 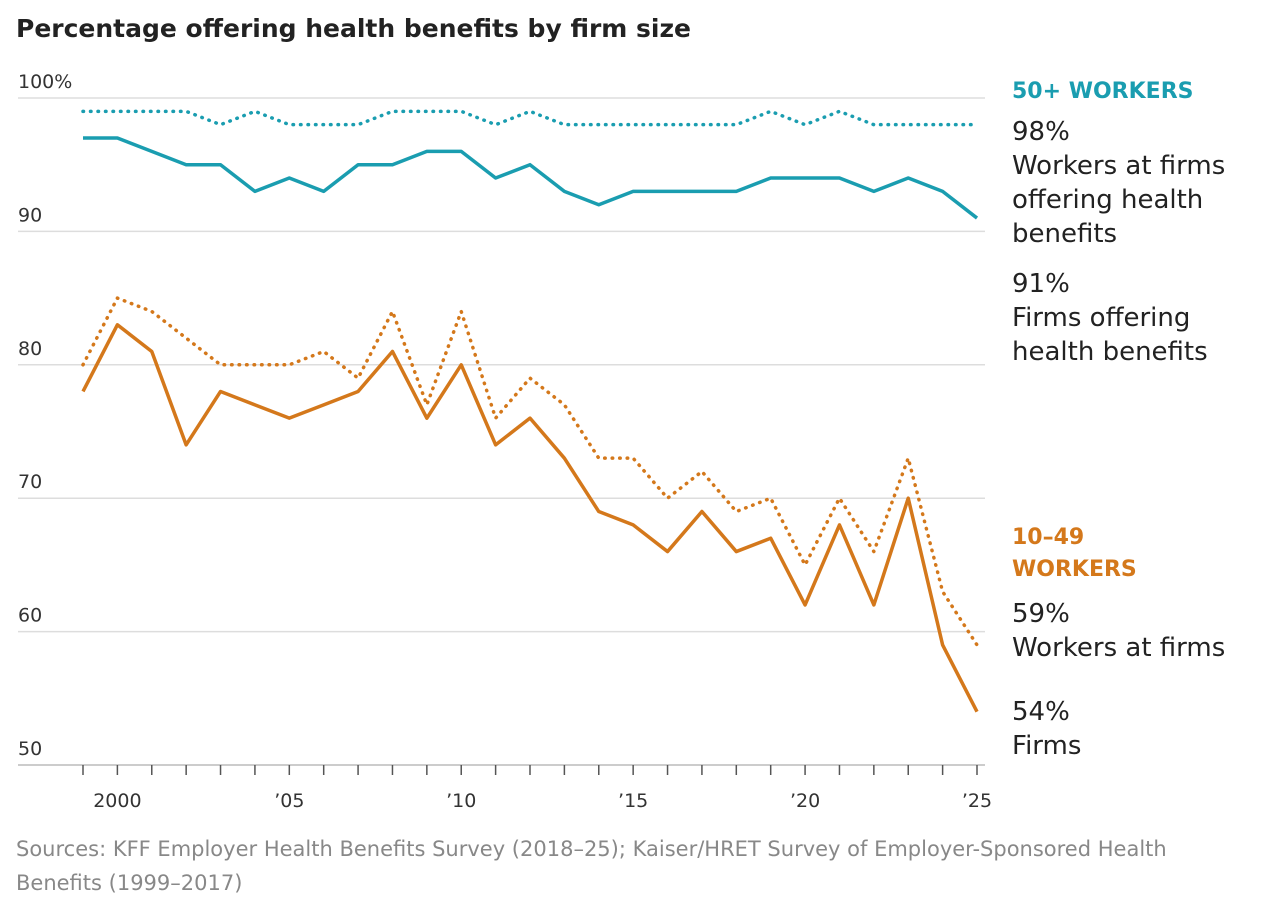 What do you see at coordinates (1047, 746) in the screenshot?
I see `series-name: Firms` at bounding box center [1047, 746].